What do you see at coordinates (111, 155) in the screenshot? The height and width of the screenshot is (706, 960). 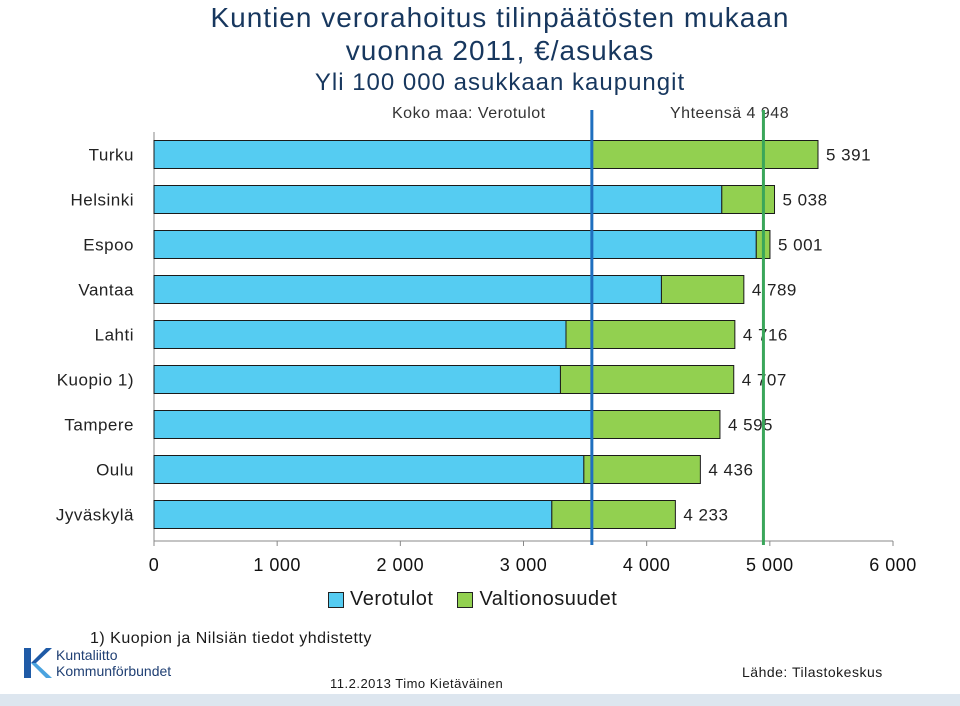 I see `category-label: Turku` at bounding box center [111, 155].